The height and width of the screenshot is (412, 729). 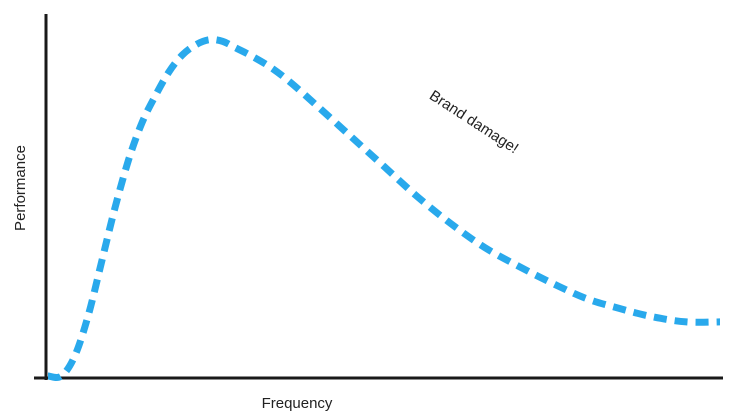 What do you see at coordinates (20, 188) in the screenshot?
I see `y-axis-label: Performance` at bounding box center [20, 188].